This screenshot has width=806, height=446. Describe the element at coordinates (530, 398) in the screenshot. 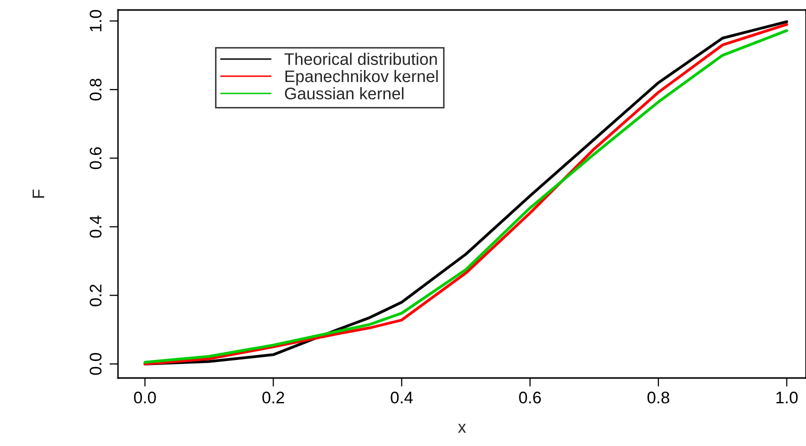

I see `x-tick-label: 0.6` at that location.